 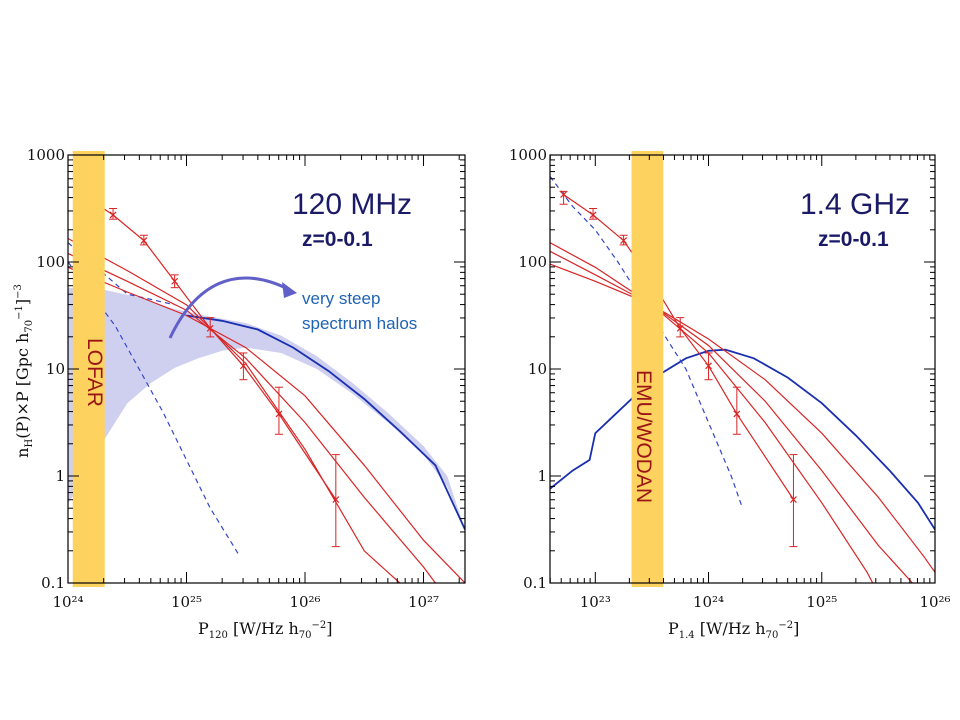 What do you see at coordinates (359, 323) in the screenshot?
I see `annotation-line-2: spectrum halos` at bounding box center [359, 323].